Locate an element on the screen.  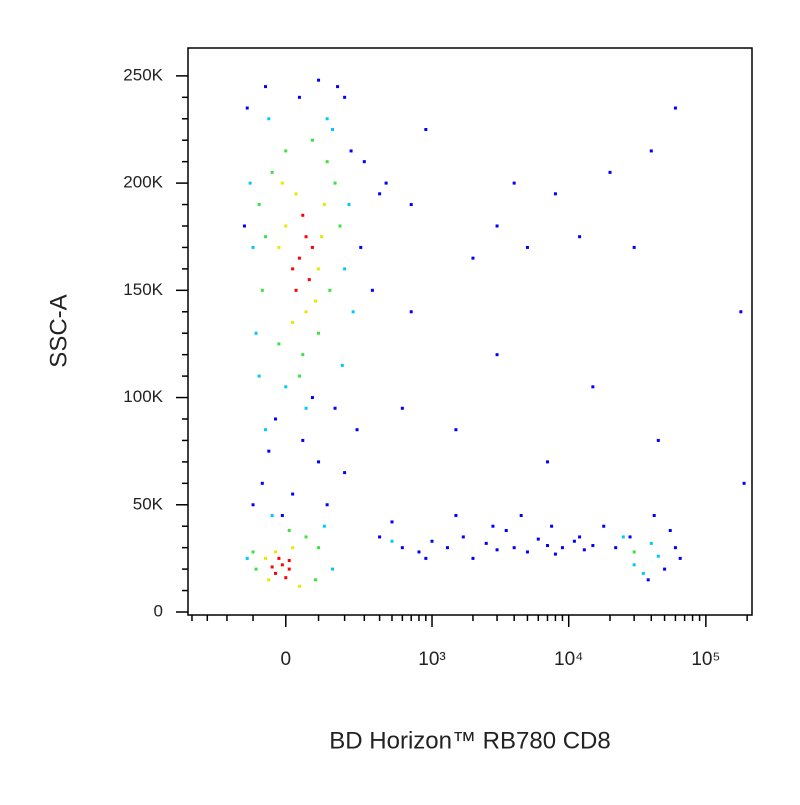
x-tick-label: 0 is located at coordinates (286, 659).